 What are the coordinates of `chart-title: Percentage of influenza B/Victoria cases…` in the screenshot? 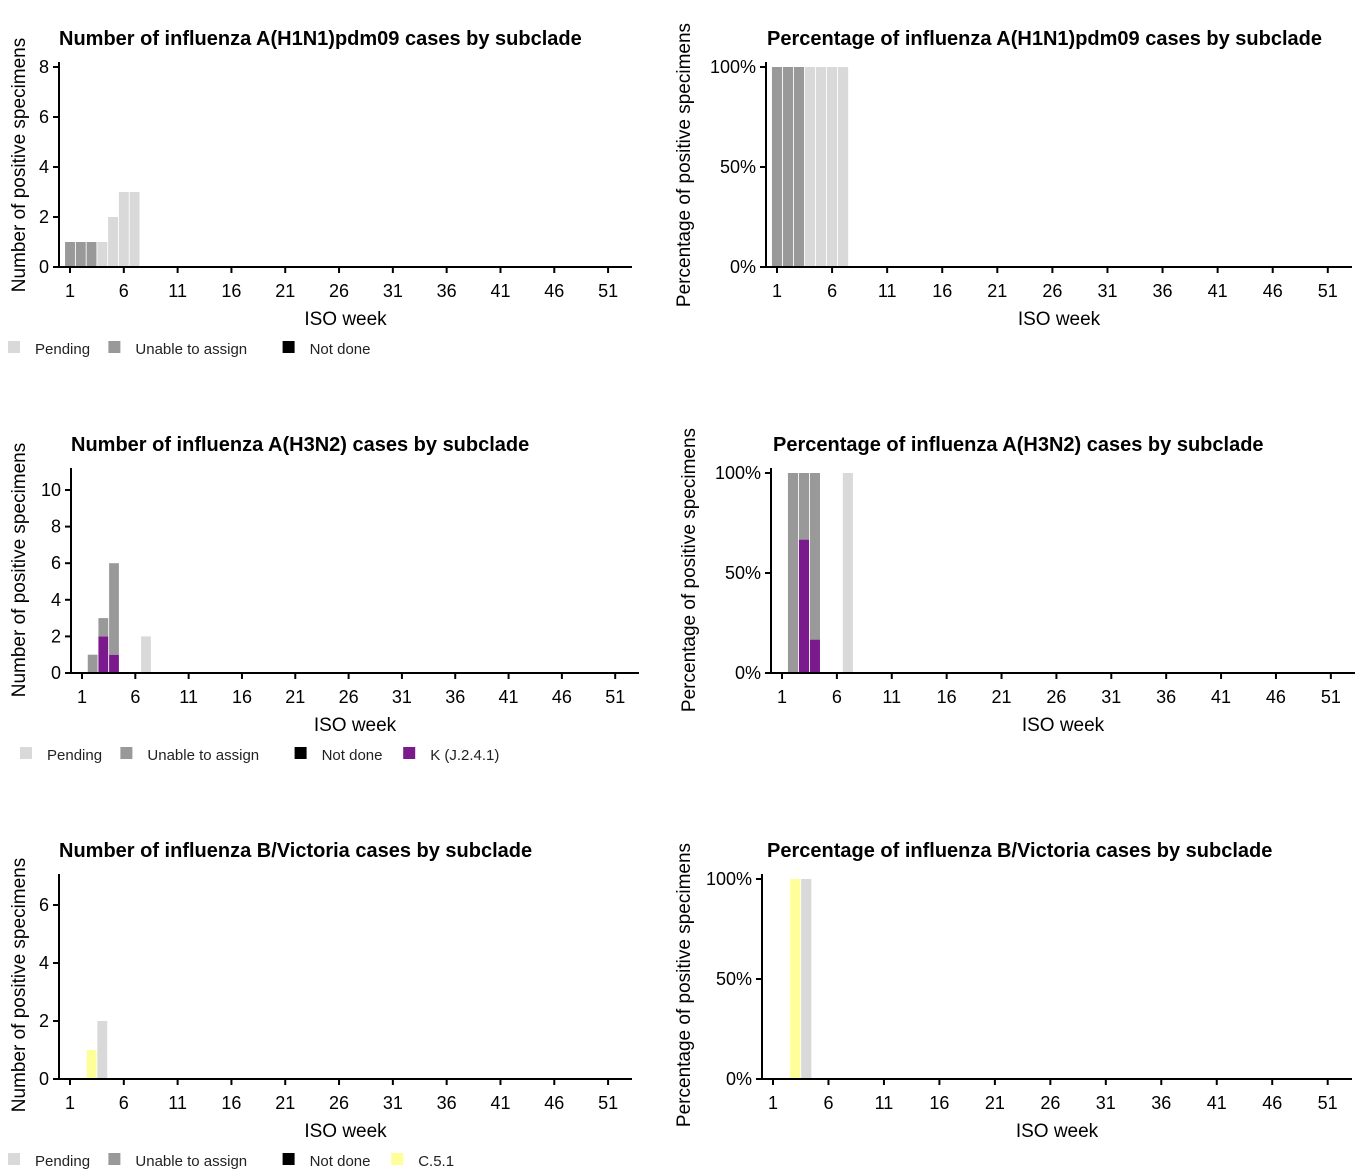 It's located at (1019, 851).